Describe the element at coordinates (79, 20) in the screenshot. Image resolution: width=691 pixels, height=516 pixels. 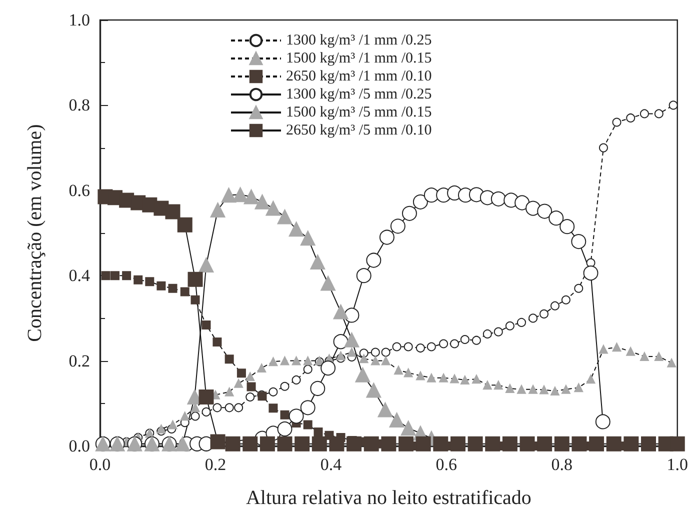
I see `y-tick-label: 1.0` at that location.